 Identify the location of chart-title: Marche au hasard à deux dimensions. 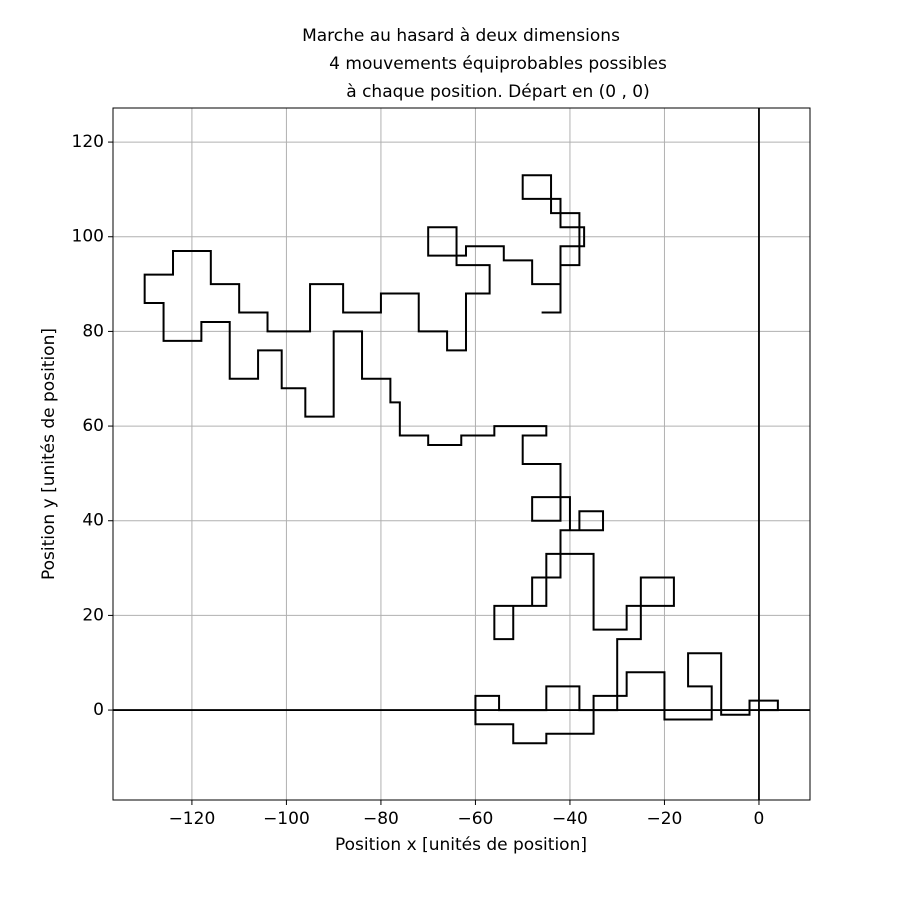
(461, 36).